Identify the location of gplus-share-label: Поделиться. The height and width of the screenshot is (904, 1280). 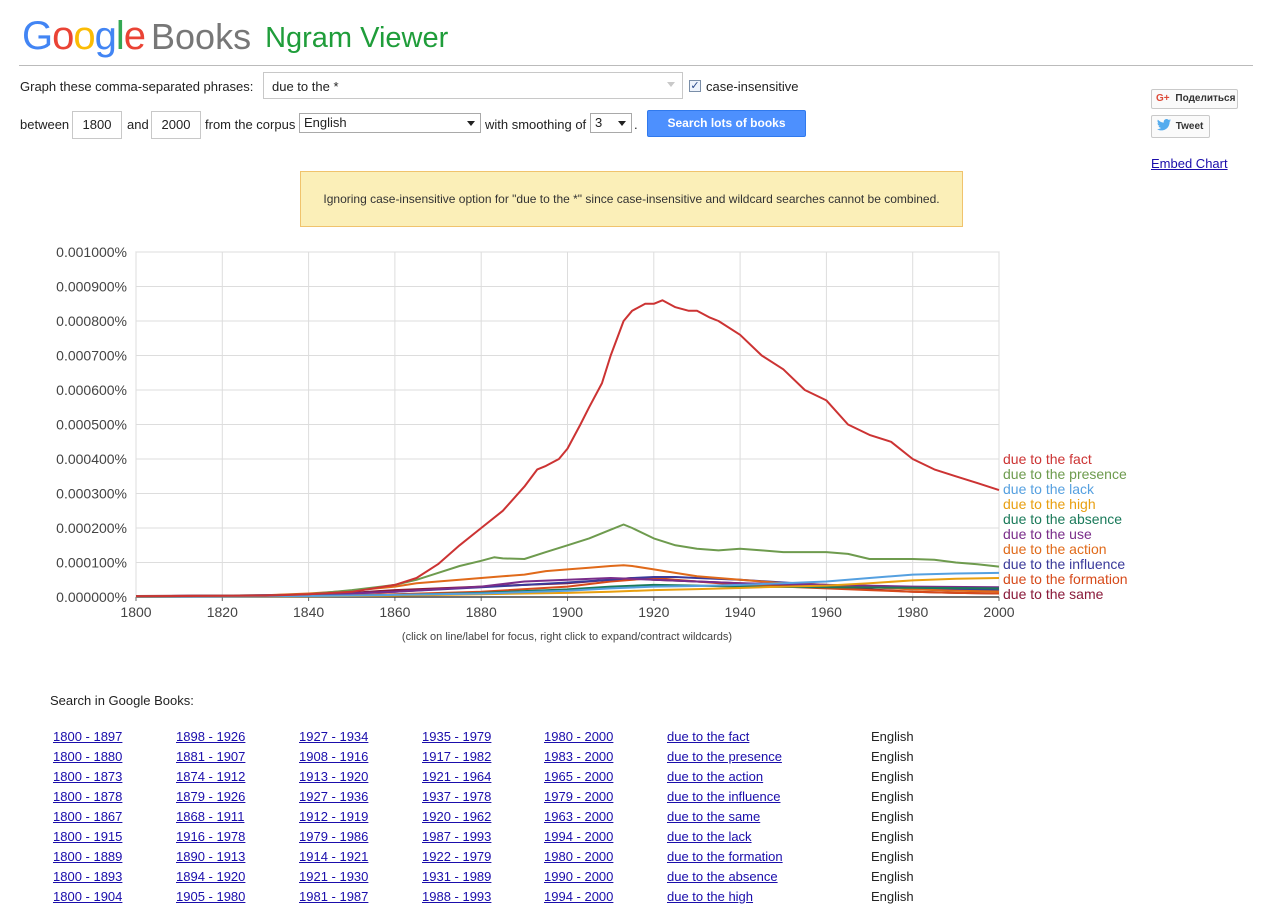
(1205, 98).